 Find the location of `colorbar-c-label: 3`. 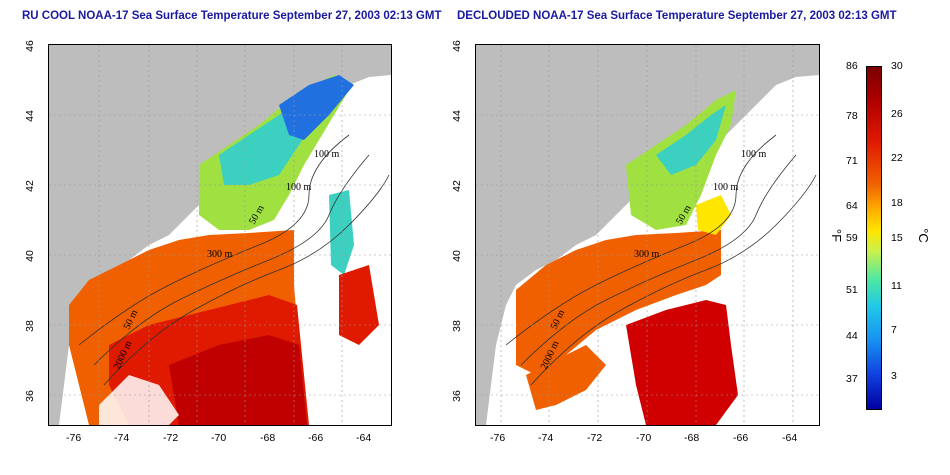

colorbar-c-label: 3 is located at coordinates (894, 376).